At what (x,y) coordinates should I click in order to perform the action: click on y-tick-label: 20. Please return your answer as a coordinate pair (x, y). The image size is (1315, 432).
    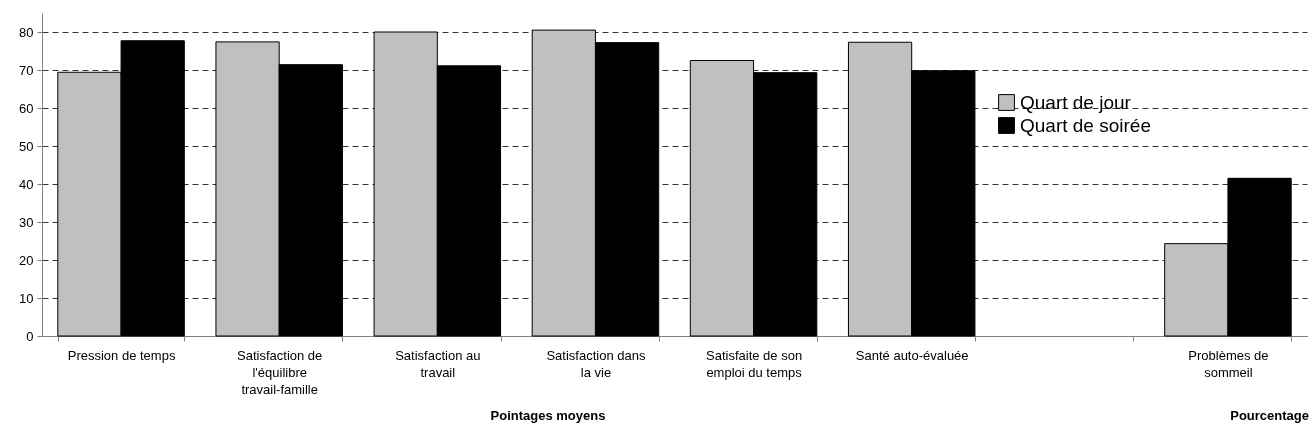
    Looking at the image, I should click on (26, 260).